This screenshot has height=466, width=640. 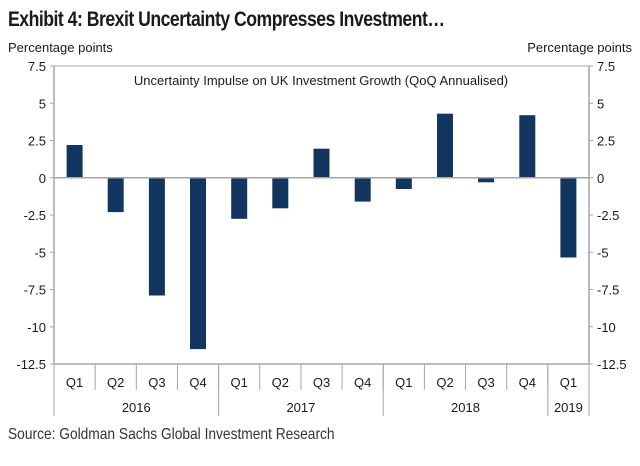 What do you see at coordinates (606, 327) in the screenshot?
I see `y-tick-label-right: -10` at bounding box center [606, 327].